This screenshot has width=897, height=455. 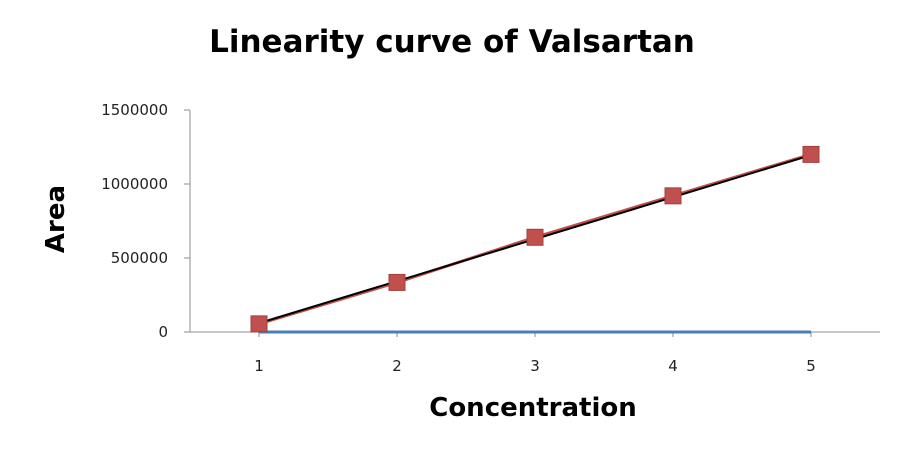 What do you see at coordinates (673, 366) in the screenshot?
I see `x-tick-label: 4` at bounding box center [673, 366].